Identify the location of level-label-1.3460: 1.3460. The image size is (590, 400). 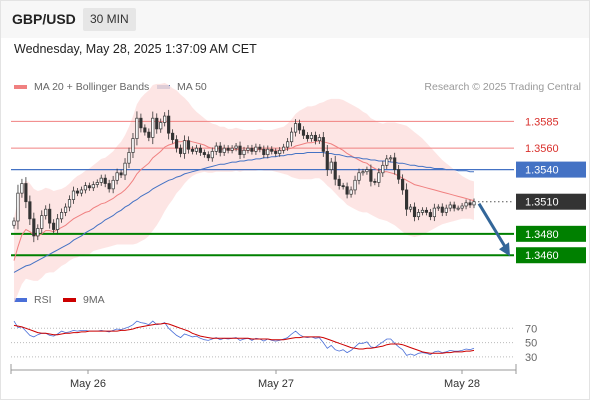
(542, 256).